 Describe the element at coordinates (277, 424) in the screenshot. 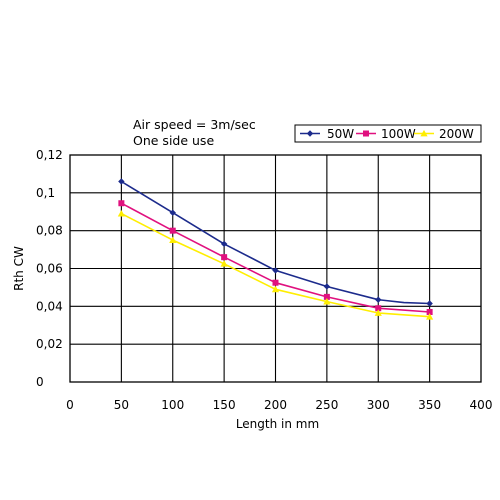

I see `x-axis-title: Length in mm` at that location.